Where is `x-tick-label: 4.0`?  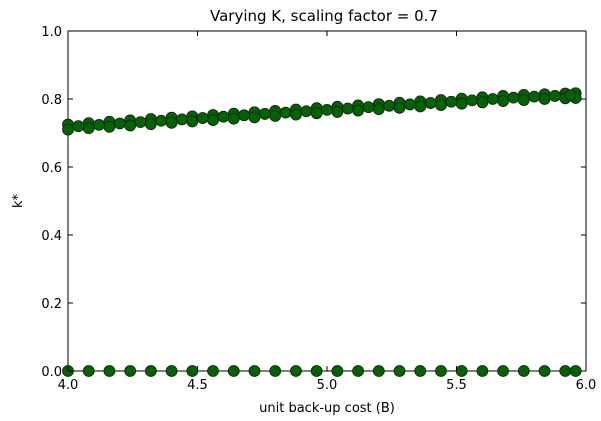
x-tick-label: 4.0 is located at coordinates (68, 385).